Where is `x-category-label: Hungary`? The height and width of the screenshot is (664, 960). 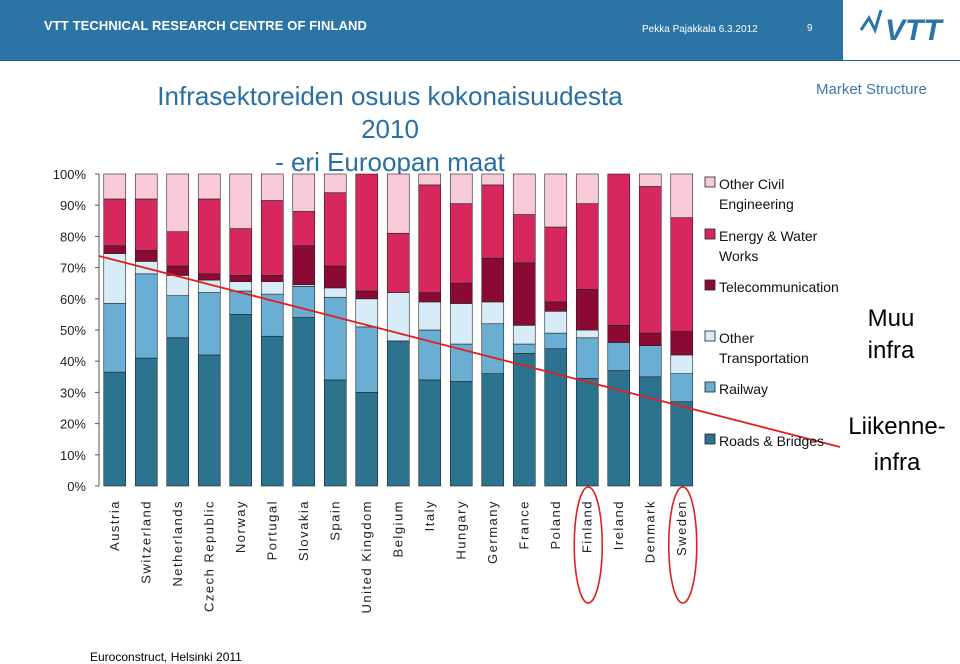
x-category-label: Hungary is located at coordinates (460, 530).